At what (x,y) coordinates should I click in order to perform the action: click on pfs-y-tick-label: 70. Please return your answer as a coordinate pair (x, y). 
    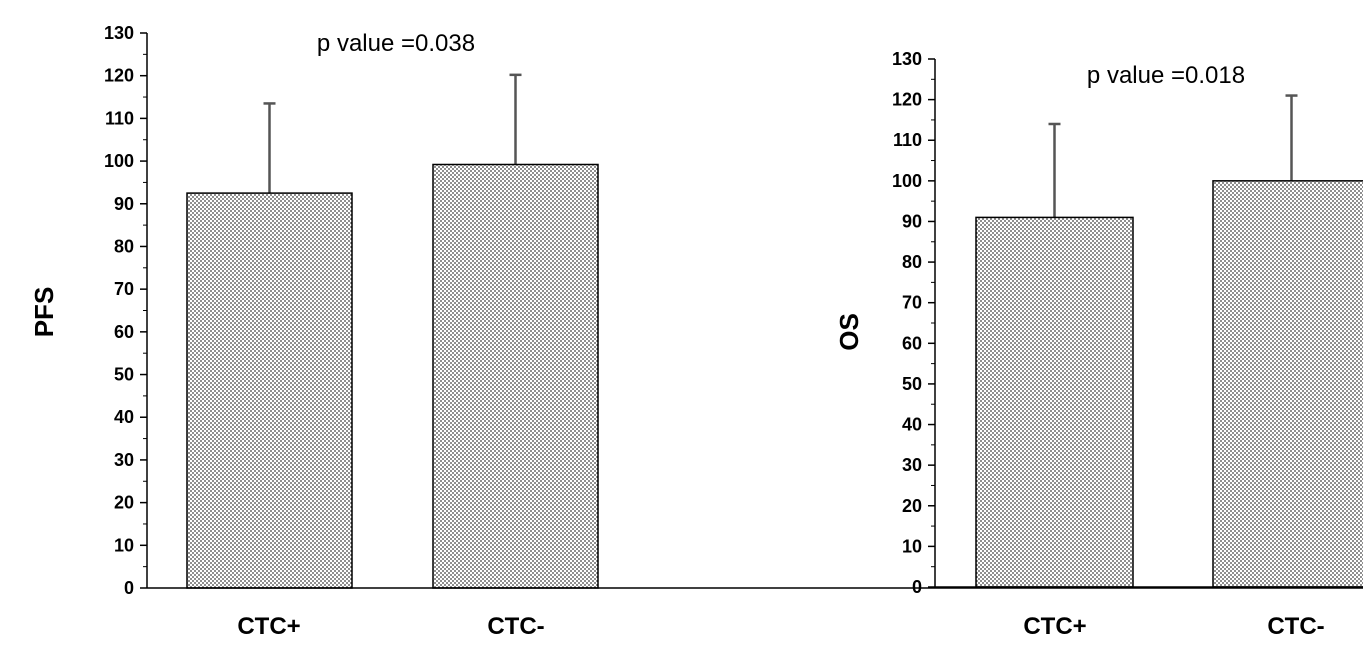
    Looking at the image, I should click on (124, 289).